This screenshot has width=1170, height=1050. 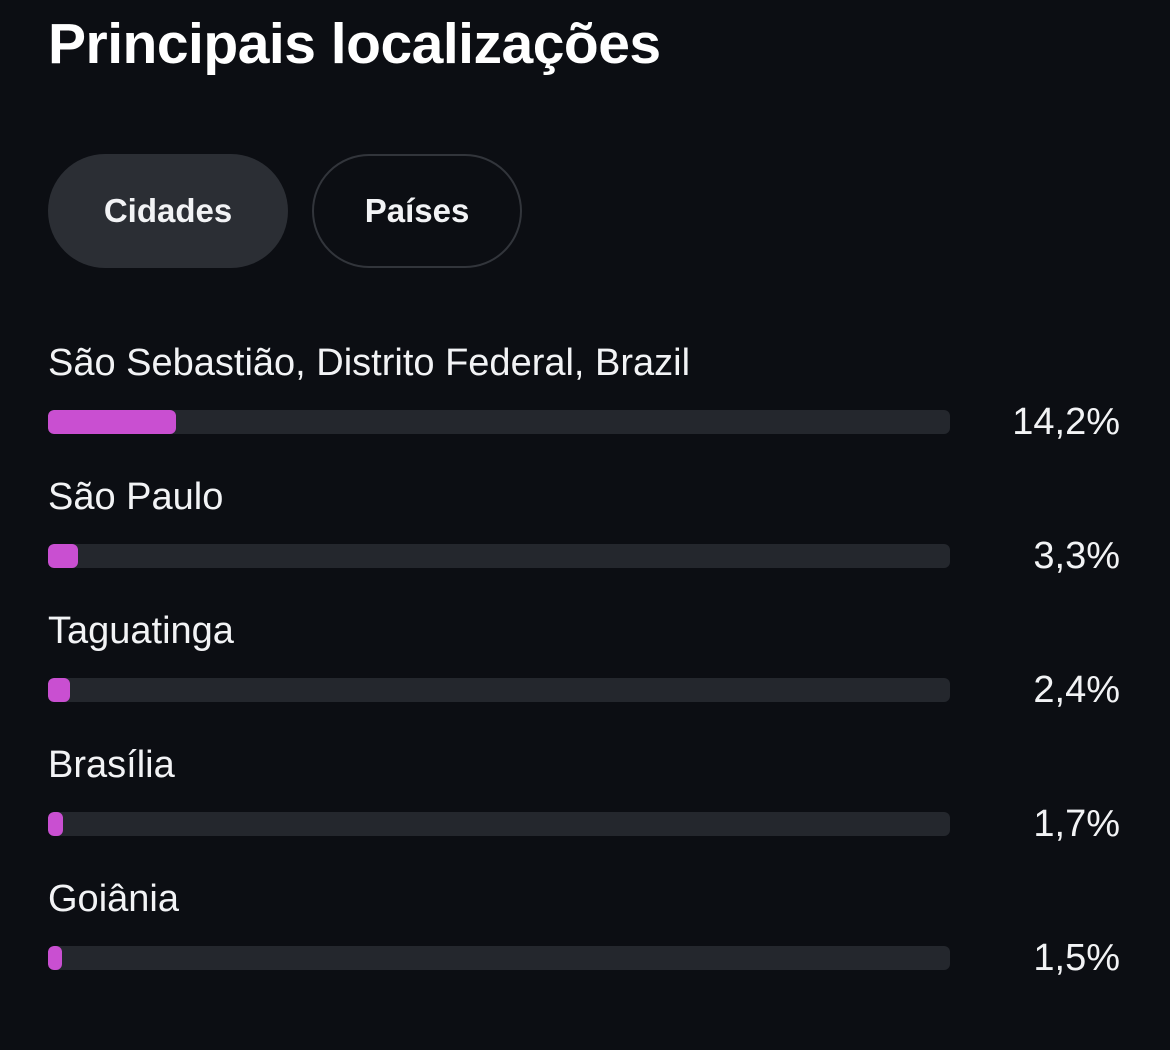 I want to click on location-name: Taguatinga, so click(x=141, y=631).